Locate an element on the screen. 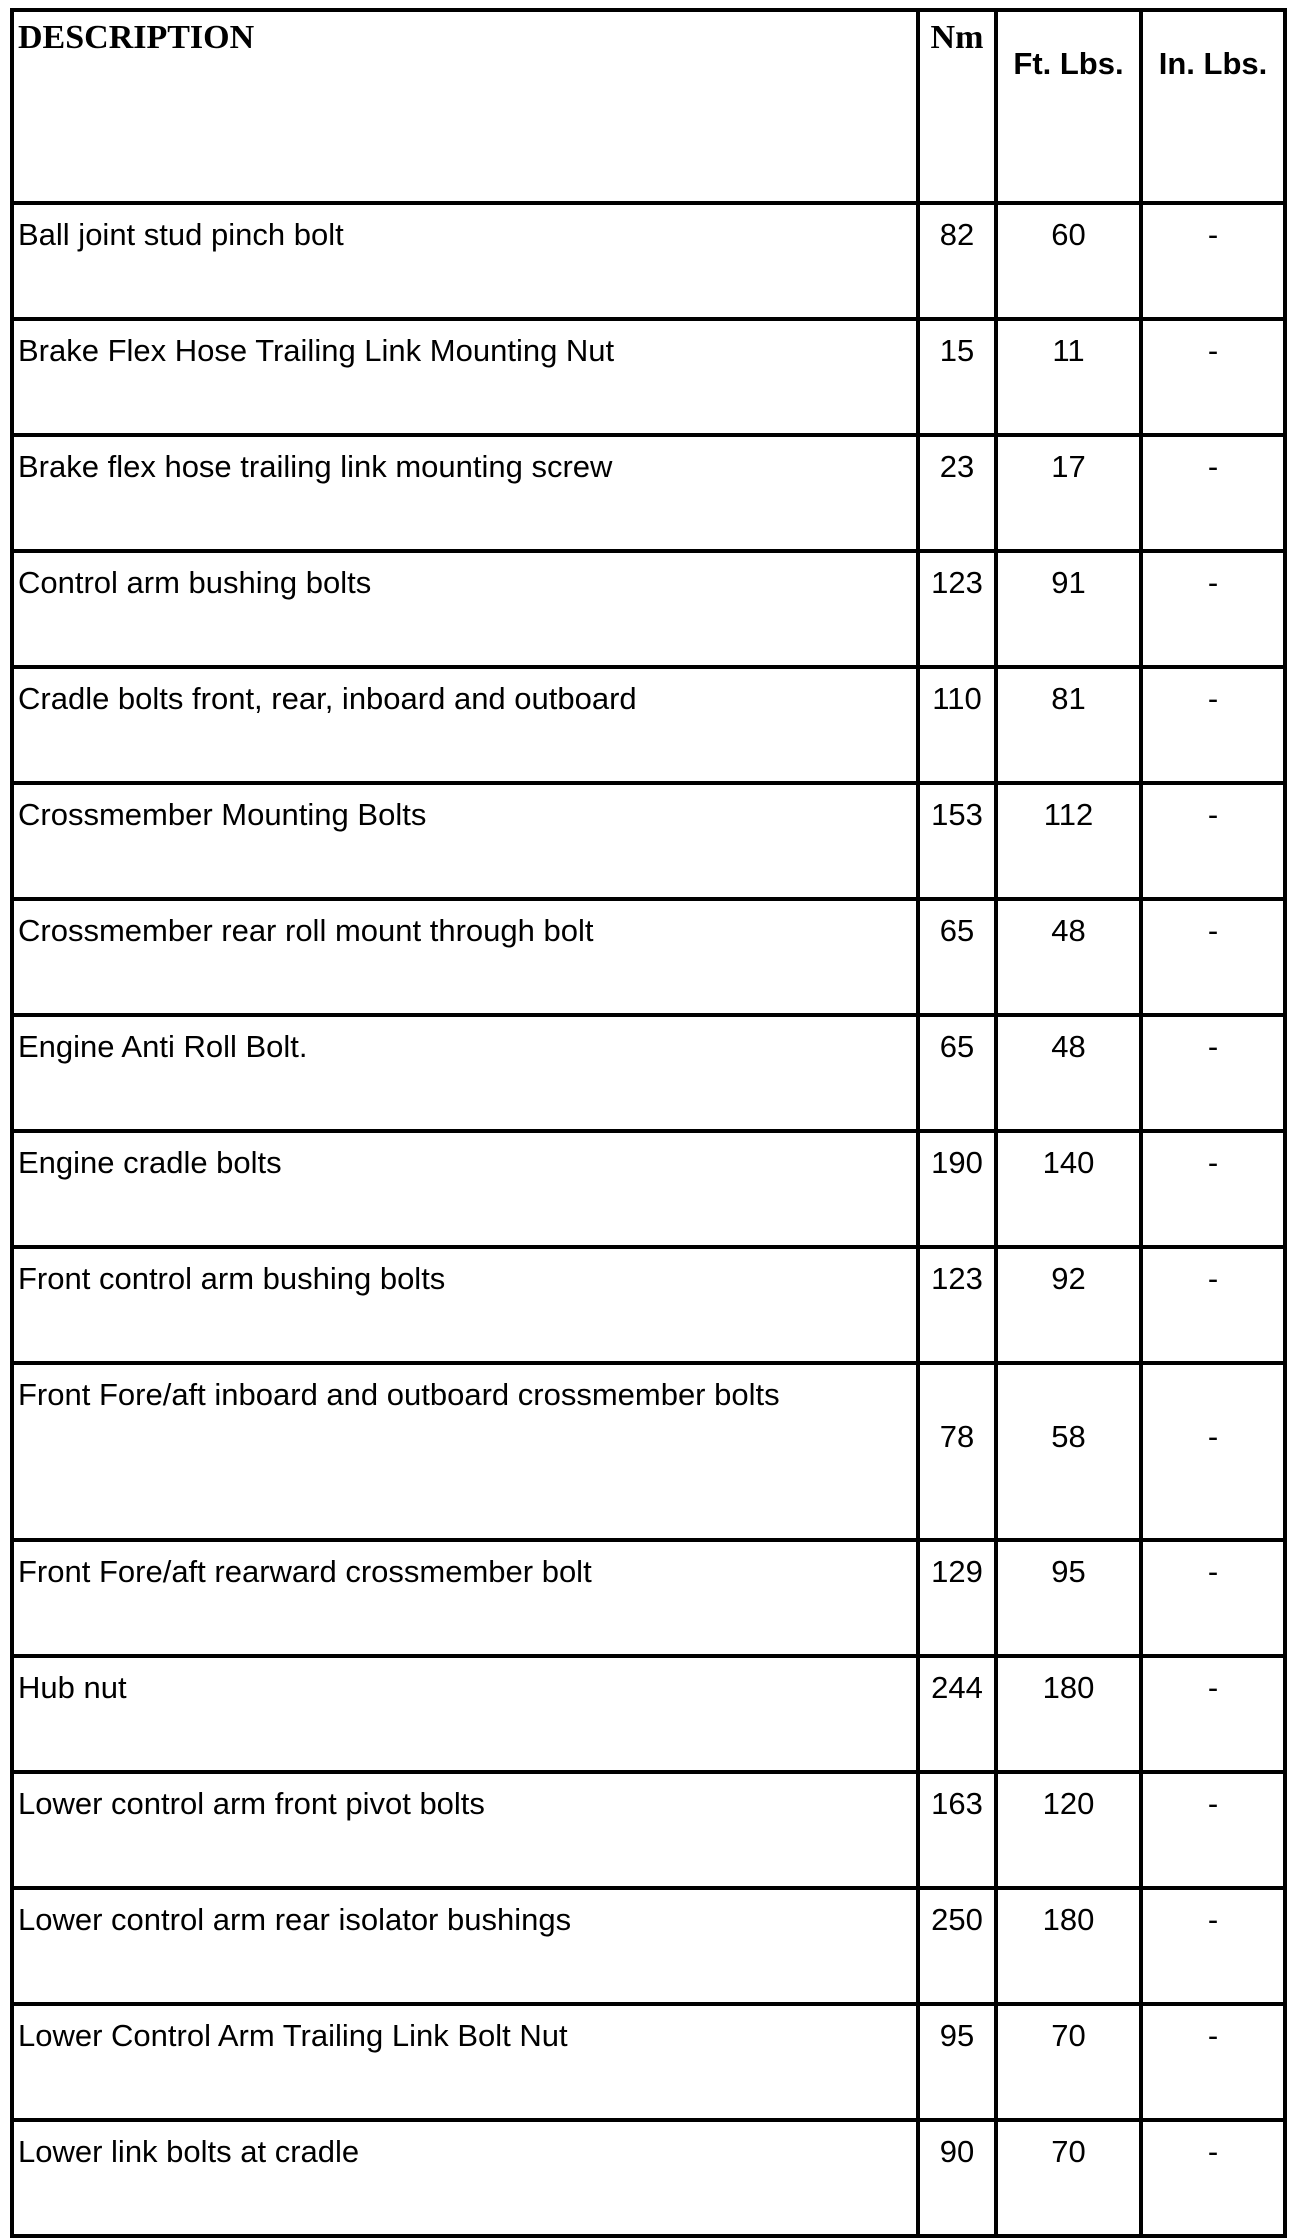 This screenshot has width=1312, height=2238. header-row: DESCRIPTION Nm Ft. Lbs. In. Lbs. is located at coordinates (648, 106).